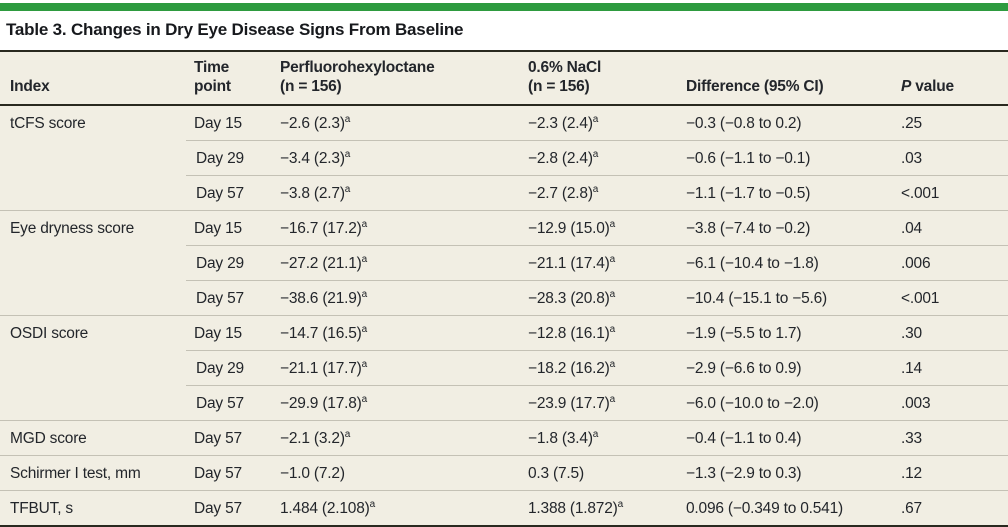 This screenshot has width=1008, height=527. I want to click on cell-pfho: −29.9 (17.8)a, so click(396, 403).